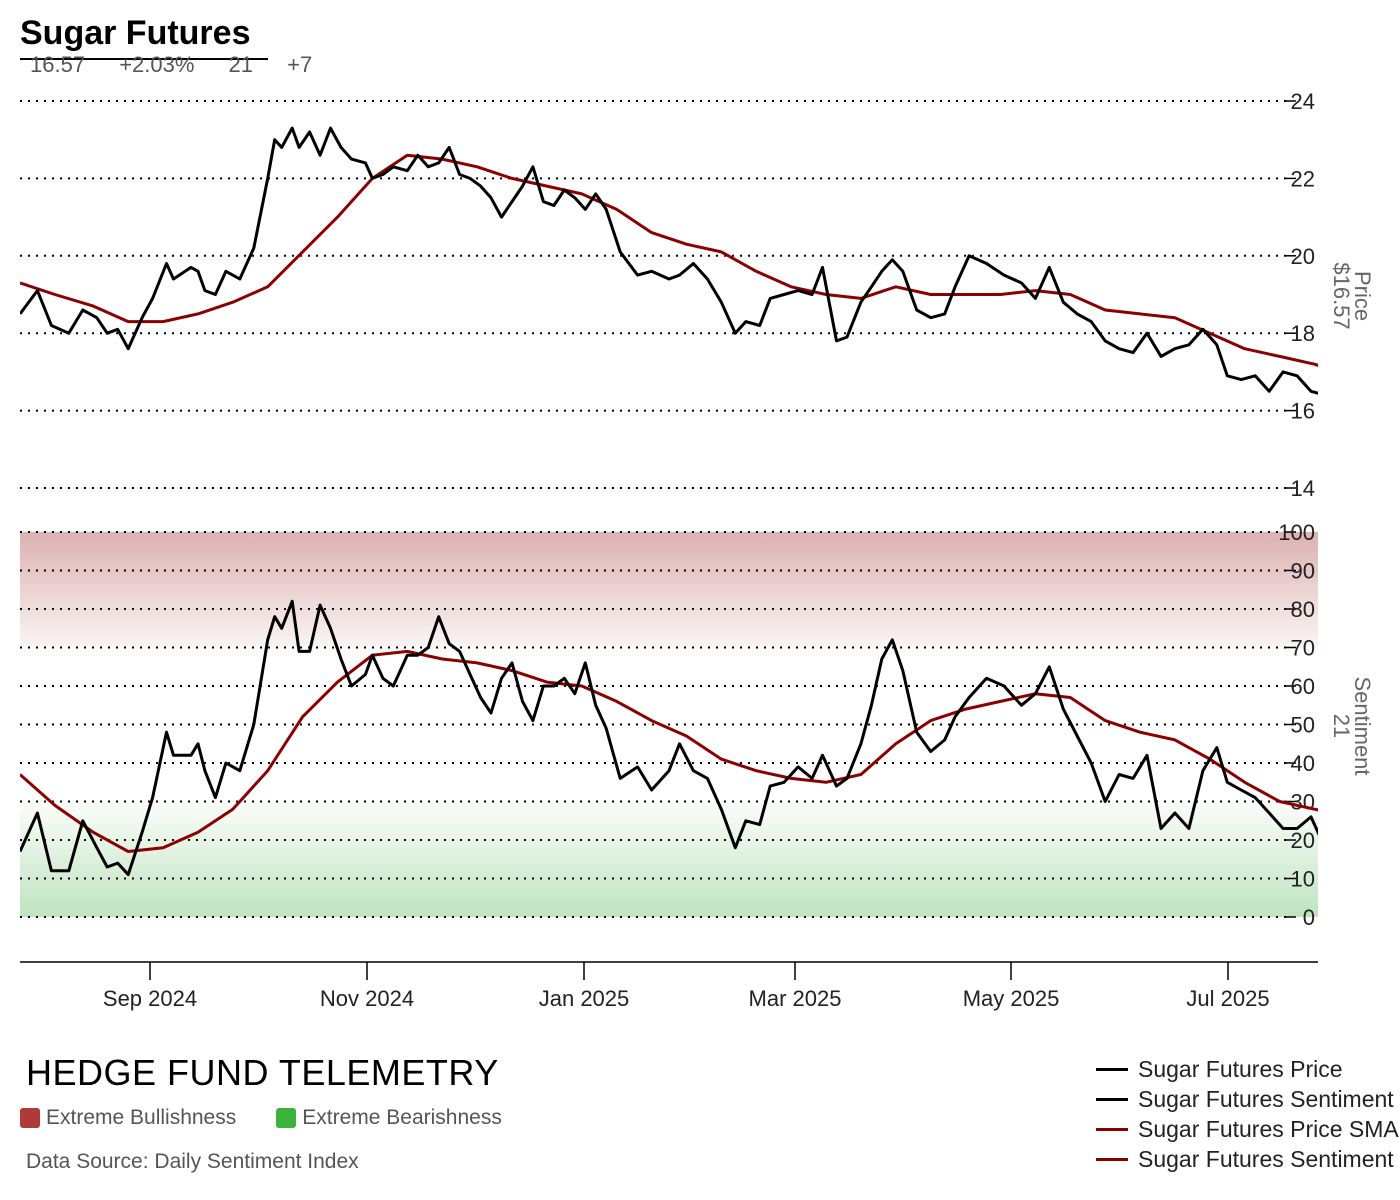  I want to click on chart-title: Sugar Futures, so click(135, 33).